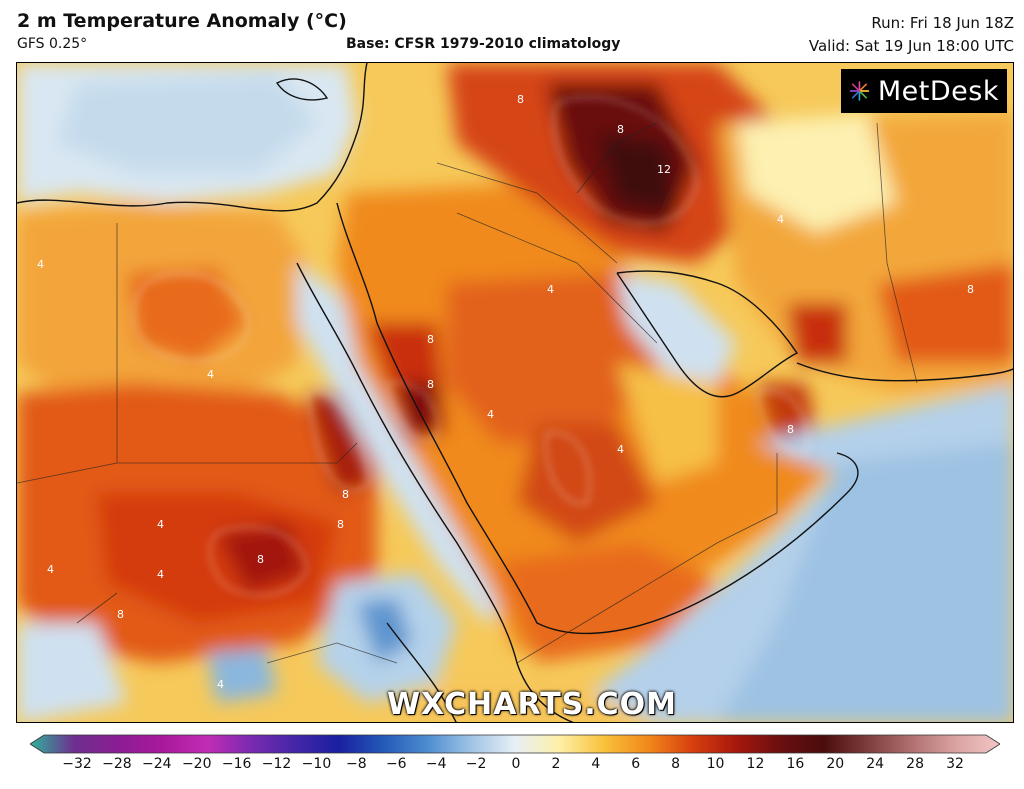 The height and width of the screenshot is (789, 1024). Describe the element at coordinates (915, 764) in the screenshot. I see `colorbar-tick-label: 28` at that location.